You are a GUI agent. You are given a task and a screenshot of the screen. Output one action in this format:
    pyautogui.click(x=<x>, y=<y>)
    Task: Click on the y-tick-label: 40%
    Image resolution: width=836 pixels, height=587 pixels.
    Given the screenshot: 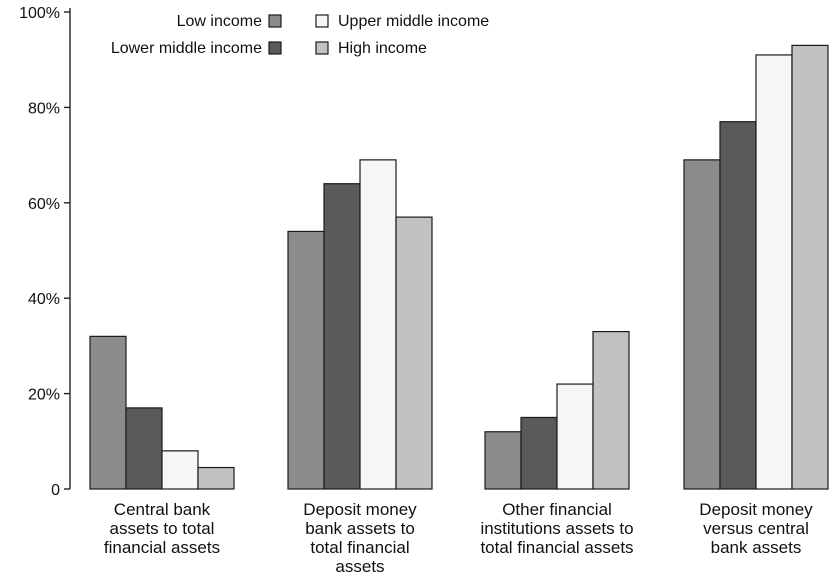 What is the action you would take?
    pyautogui.click(x=44, y=299)
    